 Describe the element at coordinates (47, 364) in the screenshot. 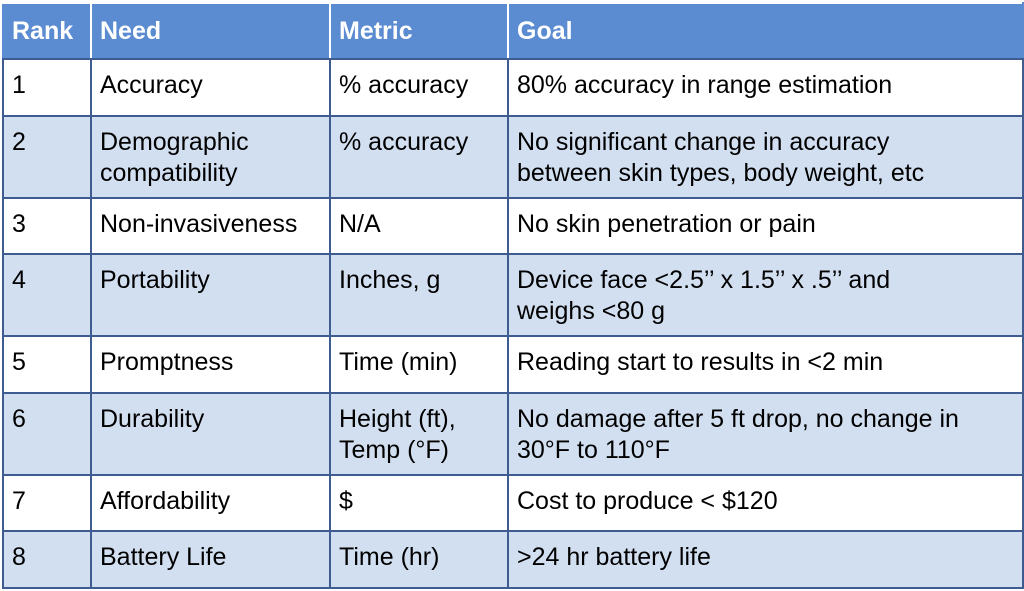

I see `rank-cell: 5` at that location.